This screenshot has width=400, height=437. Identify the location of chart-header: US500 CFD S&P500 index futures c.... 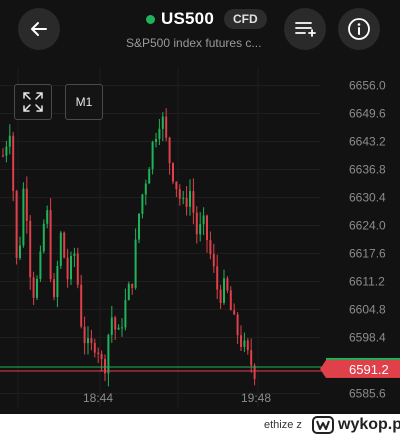
(200, 31).